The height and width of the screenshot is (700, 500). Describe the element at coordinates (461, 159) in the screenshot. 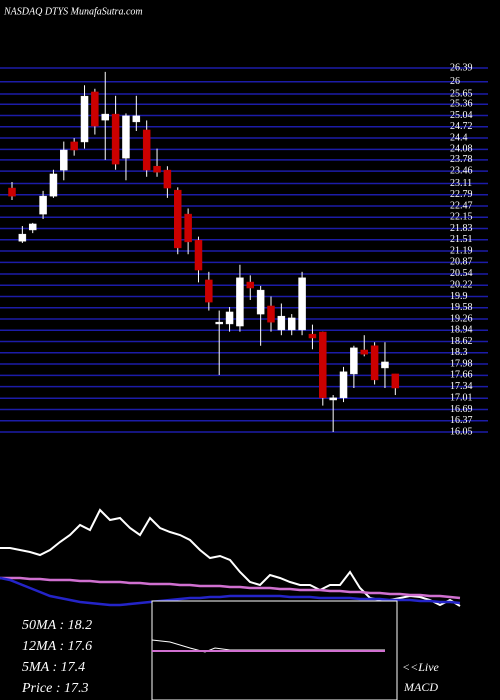

I see `y-tick-label: 23.78` at that location.